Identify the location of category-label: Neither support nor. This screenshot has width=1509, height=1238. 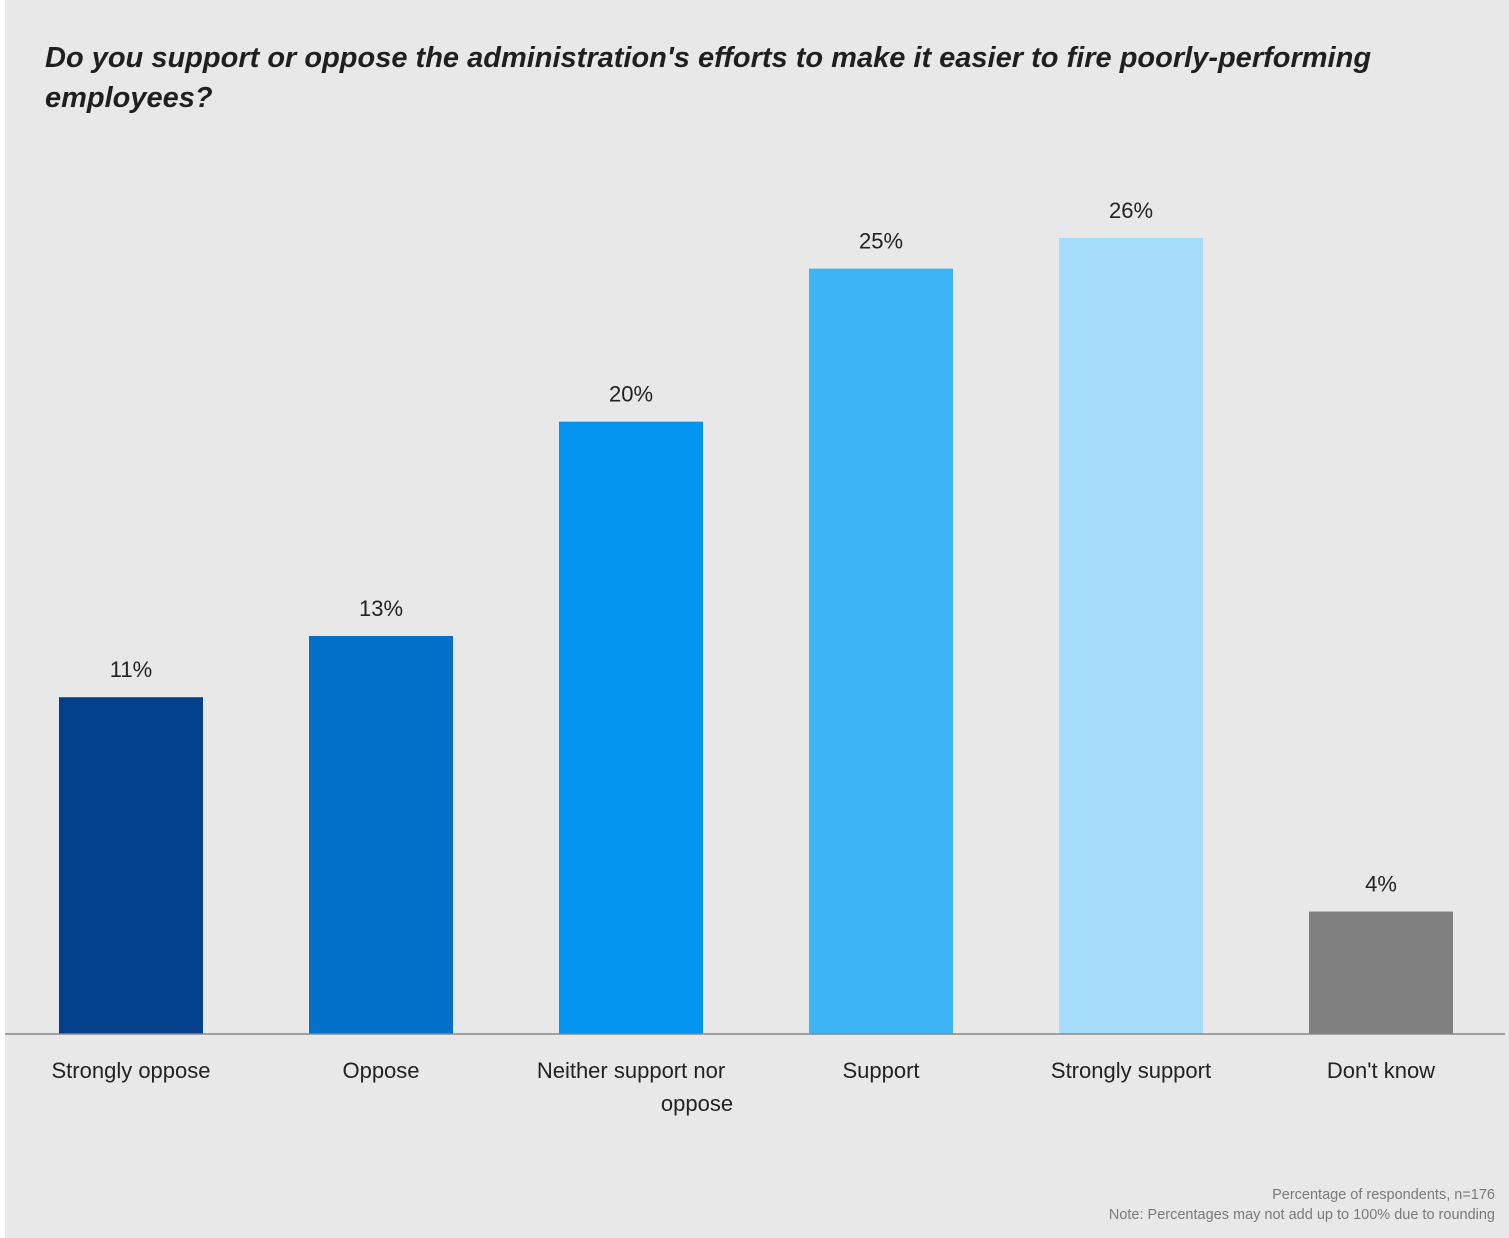
(631, 1070).